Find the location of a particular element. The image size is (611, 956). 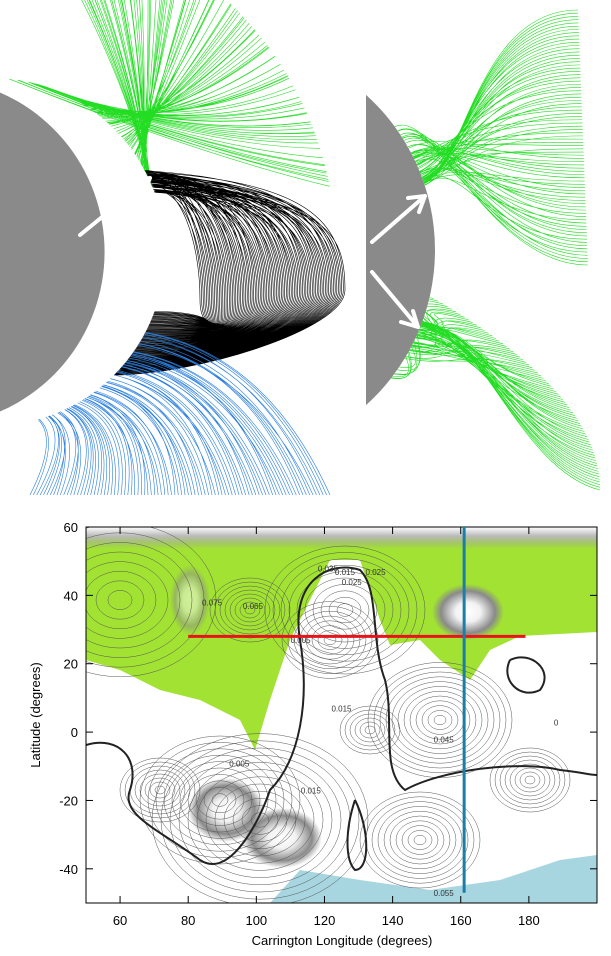

y-tick-label: -20 is located at coordinates (68, 800).